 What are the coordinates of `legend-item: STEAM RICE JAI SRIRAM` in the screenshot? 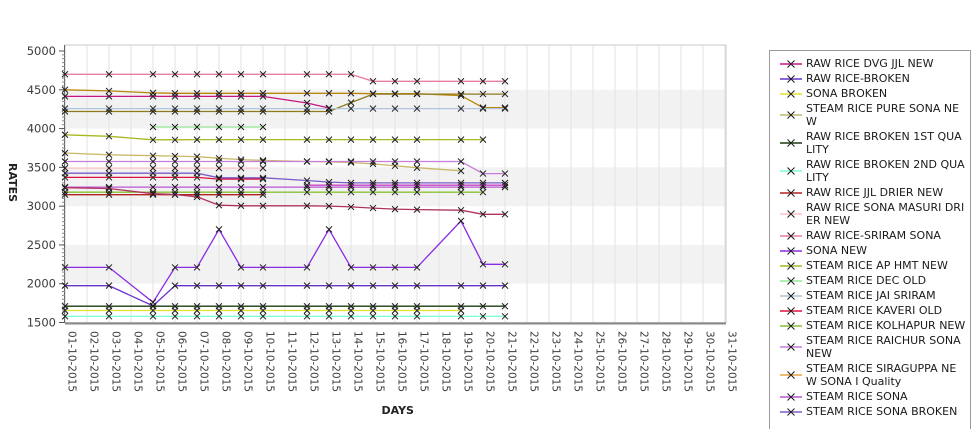 It's located at (872, 295).